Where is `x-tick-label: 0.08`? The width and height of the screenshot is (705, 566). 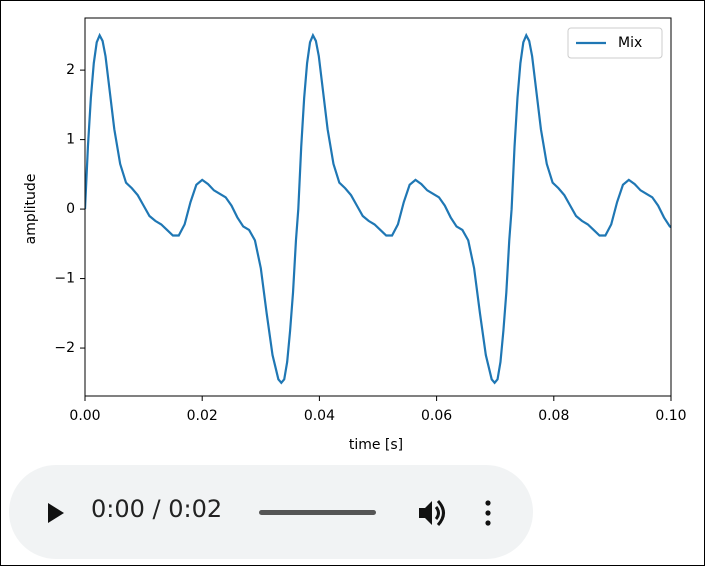
x-tick-label: 0.08 is located at coordinates (553, 416).